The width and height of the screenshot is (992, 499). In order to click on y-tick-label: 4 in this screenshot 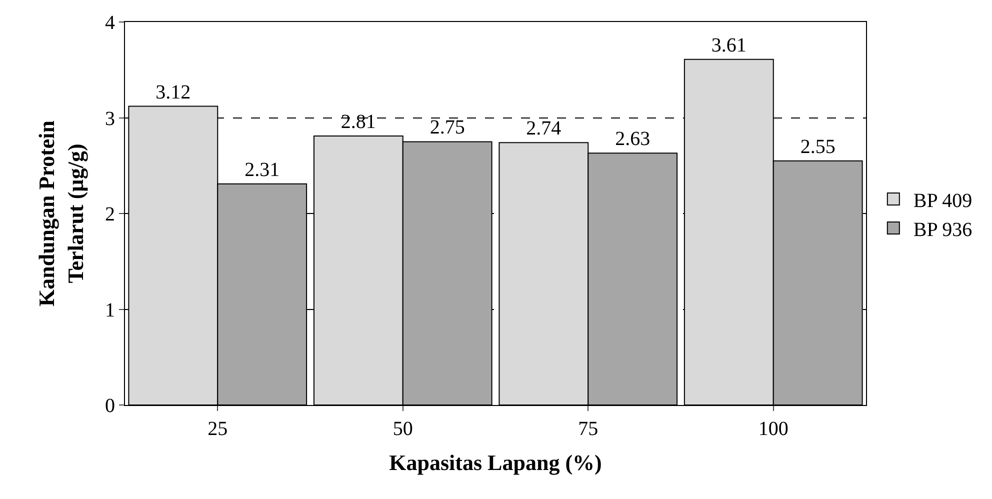, I will do `click(110, 23)`.